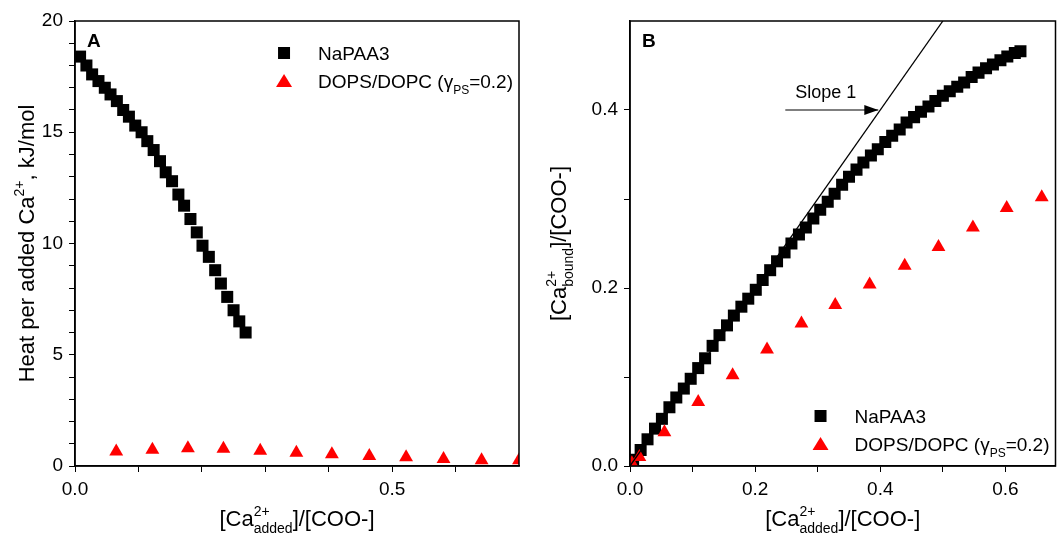  What do you see at coordinates (57, 465) in the screenshot?
I see `y-tick-label: 0` at bounding box center [57, 465].